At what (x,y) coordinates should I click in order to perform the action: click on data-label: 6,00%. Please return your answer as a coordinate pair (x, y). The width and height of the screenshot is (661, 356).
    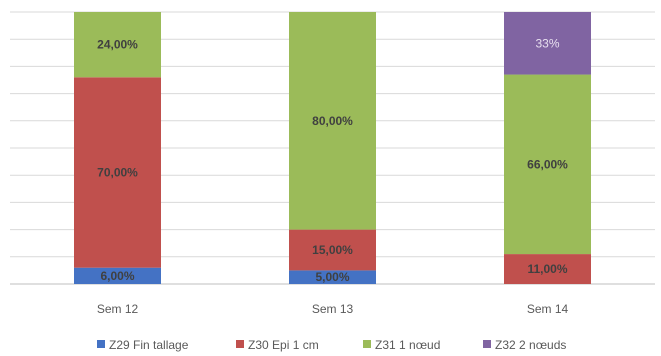
    Looking at the image, I should click on (117, 276).